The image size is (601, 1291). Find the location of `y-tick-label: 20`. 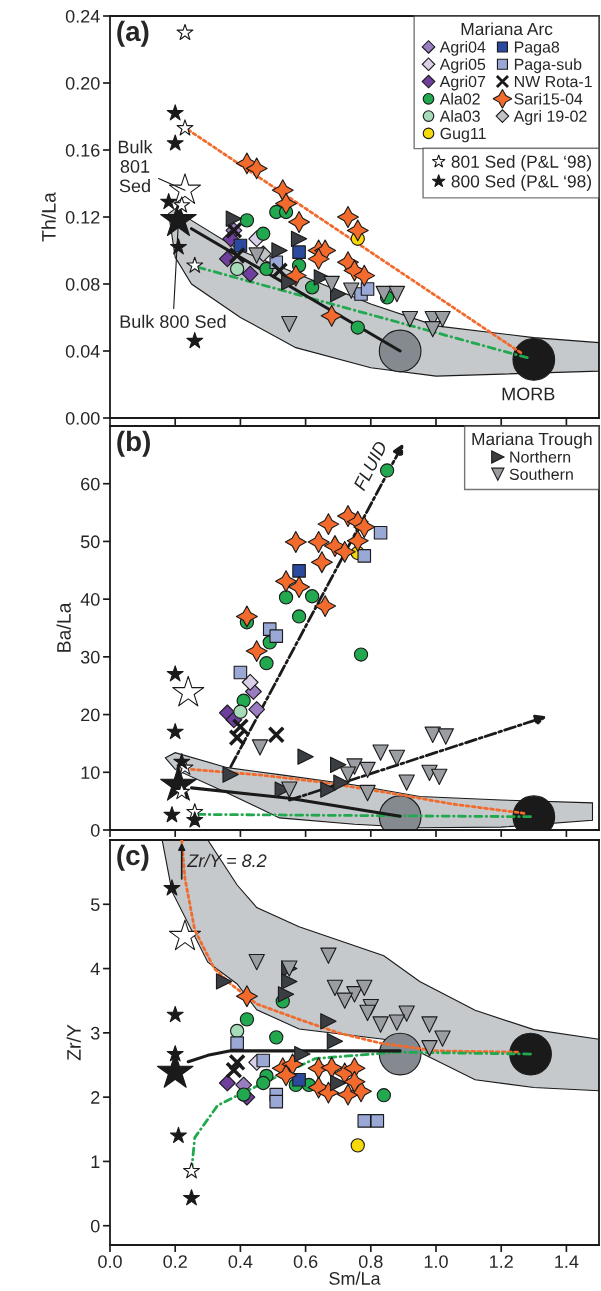

y-tick-label: 20 is located at coordinates (90, 715).